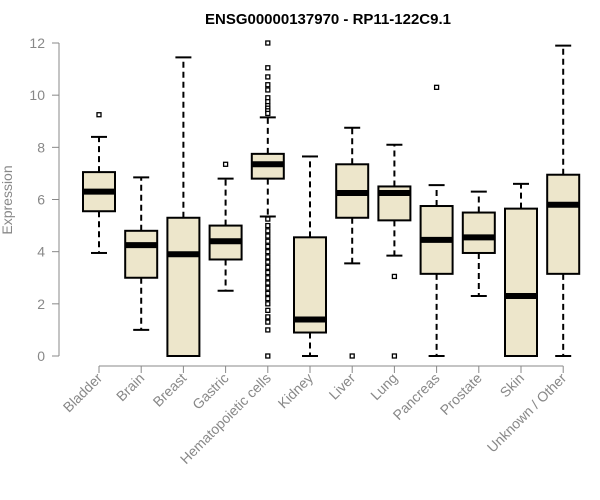 This screenshot has height=500, width=600. I want to click on x-tick-label: Pancreas, so click(416, 396).